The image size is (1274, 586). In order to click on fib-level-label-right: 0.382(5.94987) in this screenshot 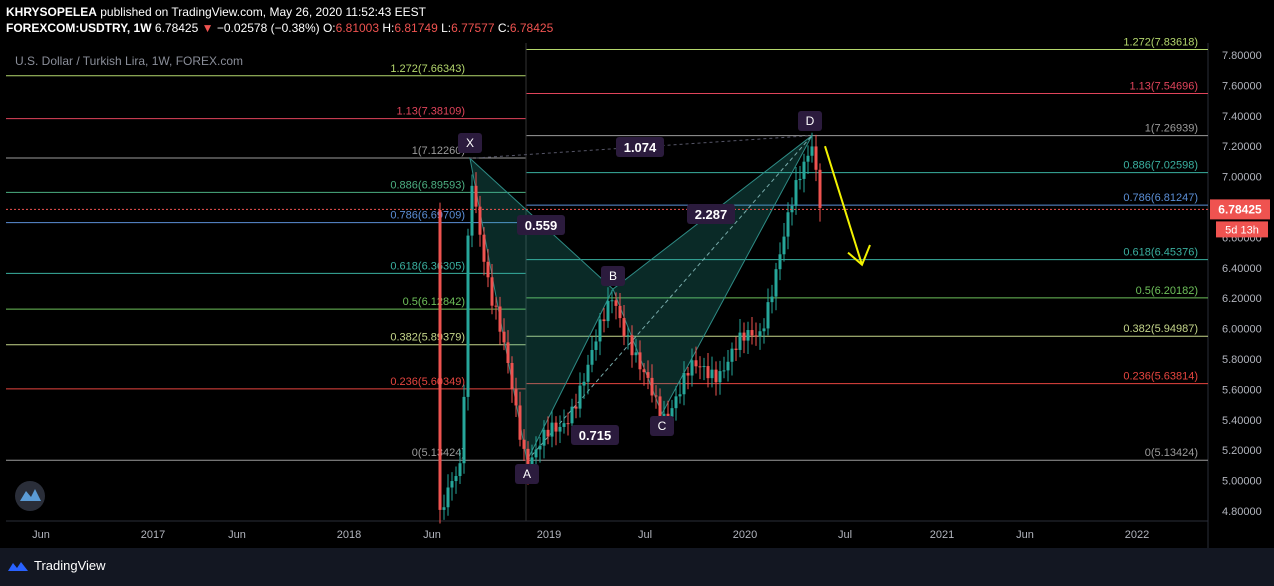, I will do `click(1160, 329)`.